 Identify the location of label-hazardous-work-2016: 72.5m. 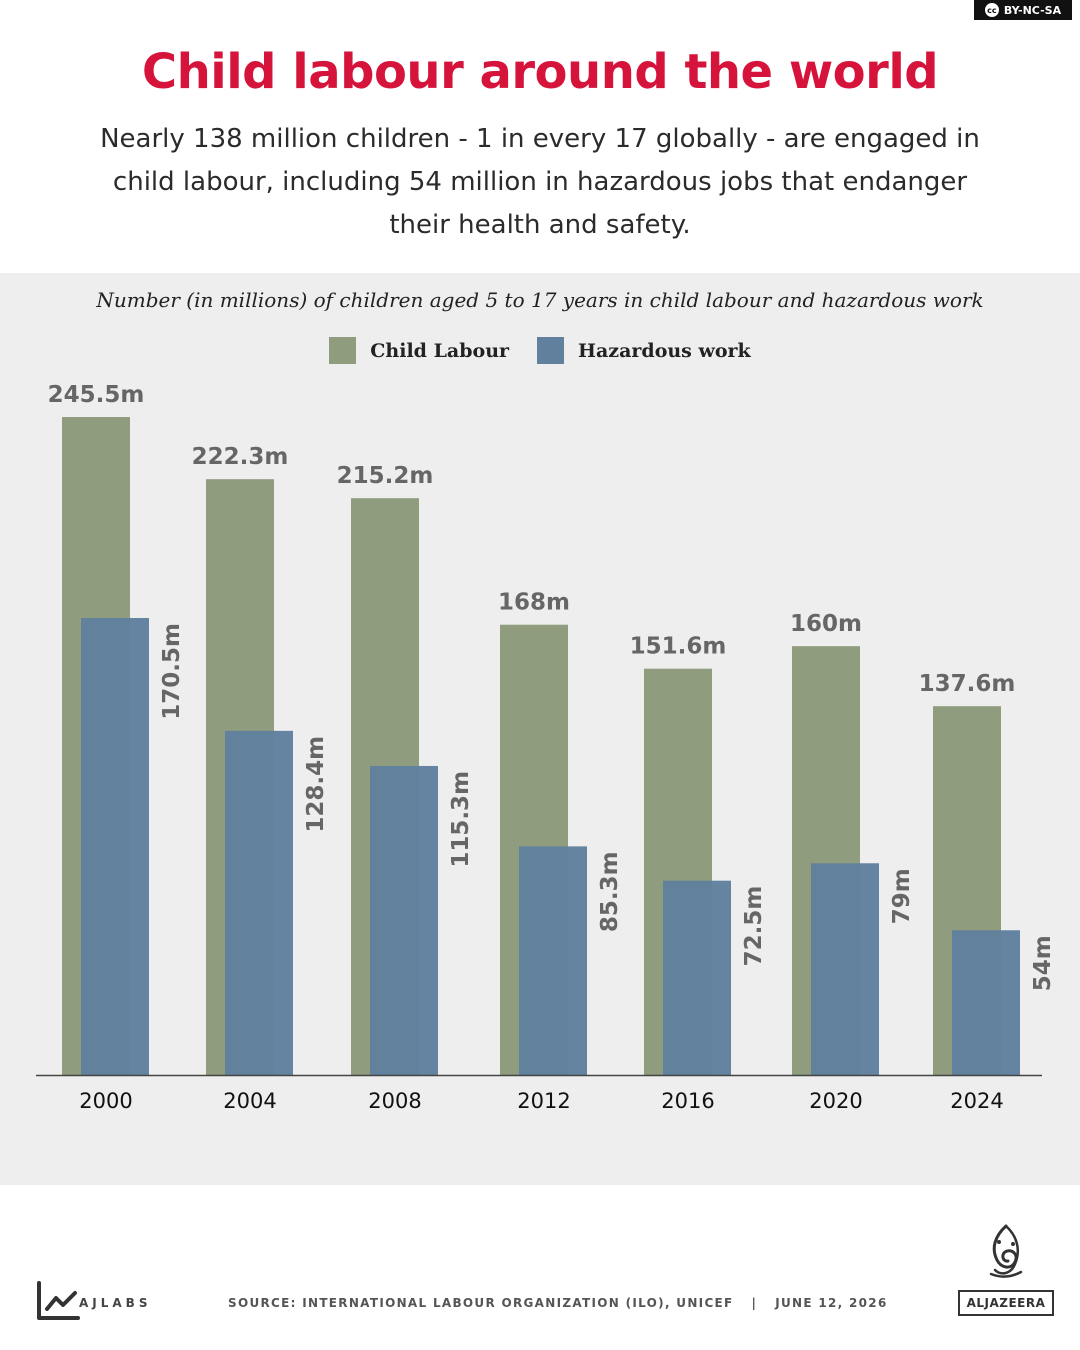
(754, 926).